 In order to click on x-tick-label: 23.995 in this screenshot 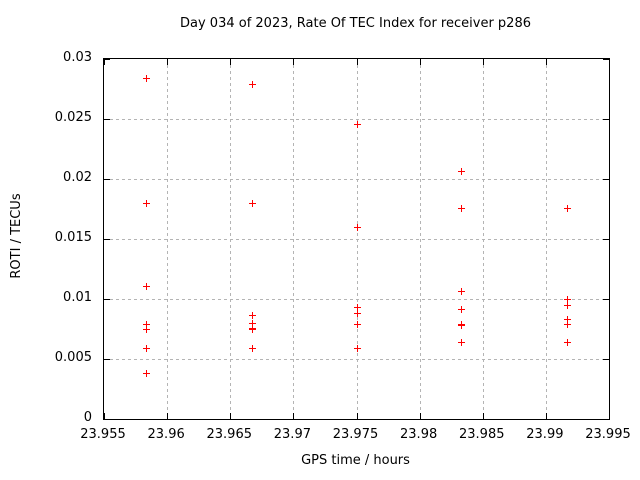, I will do `click(608, 434)`.